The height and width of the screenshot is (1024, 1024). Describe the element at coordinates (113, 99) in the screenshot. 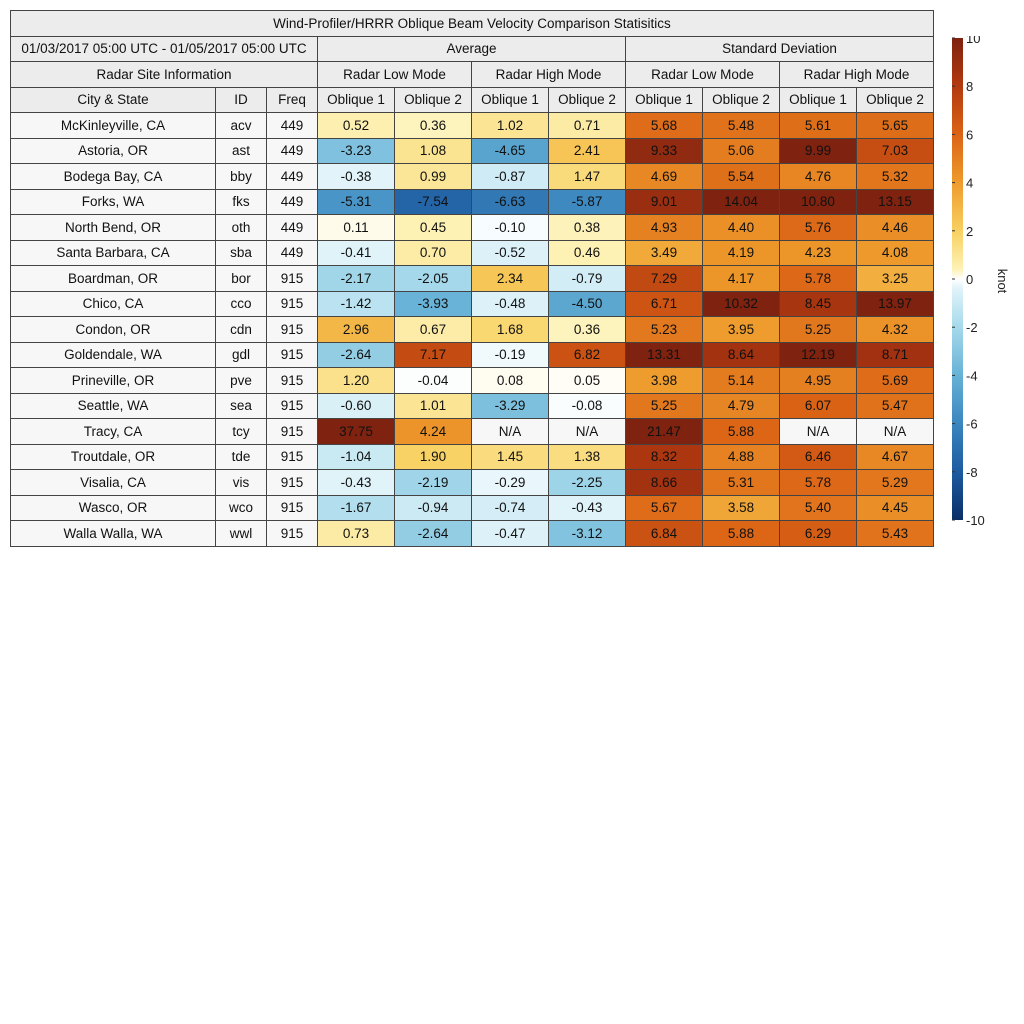

I see `col-header-city: City & State` at that location.